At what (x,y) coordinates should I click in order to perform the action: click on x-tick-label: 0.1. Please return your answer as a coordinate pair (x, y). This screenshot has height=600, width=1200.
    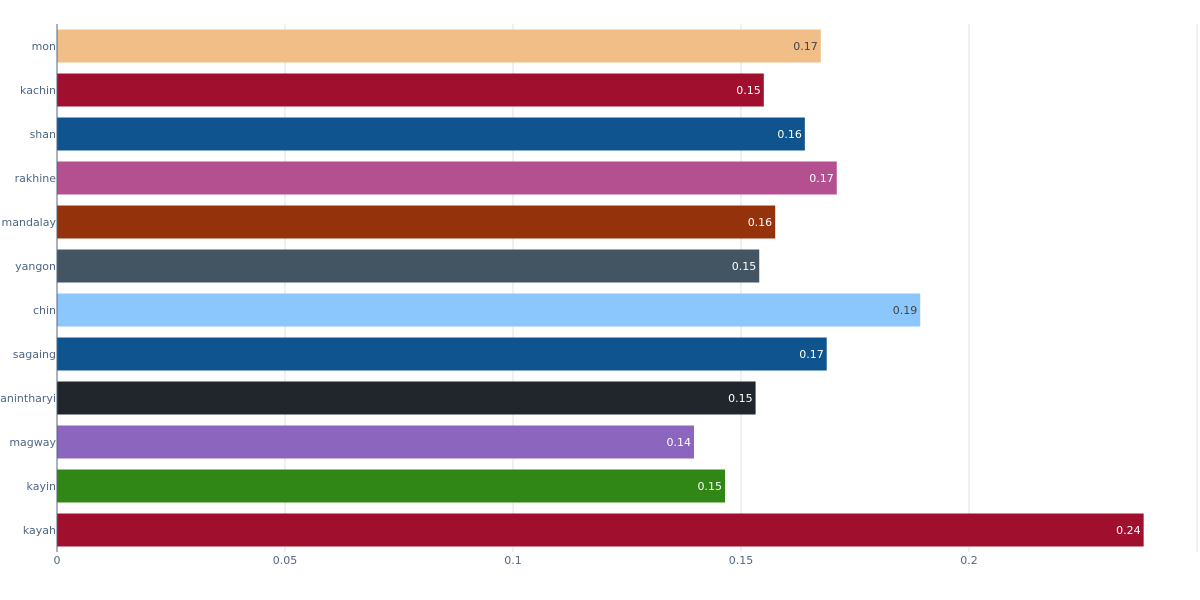
    Looking at the image, I should click on (513, 560).